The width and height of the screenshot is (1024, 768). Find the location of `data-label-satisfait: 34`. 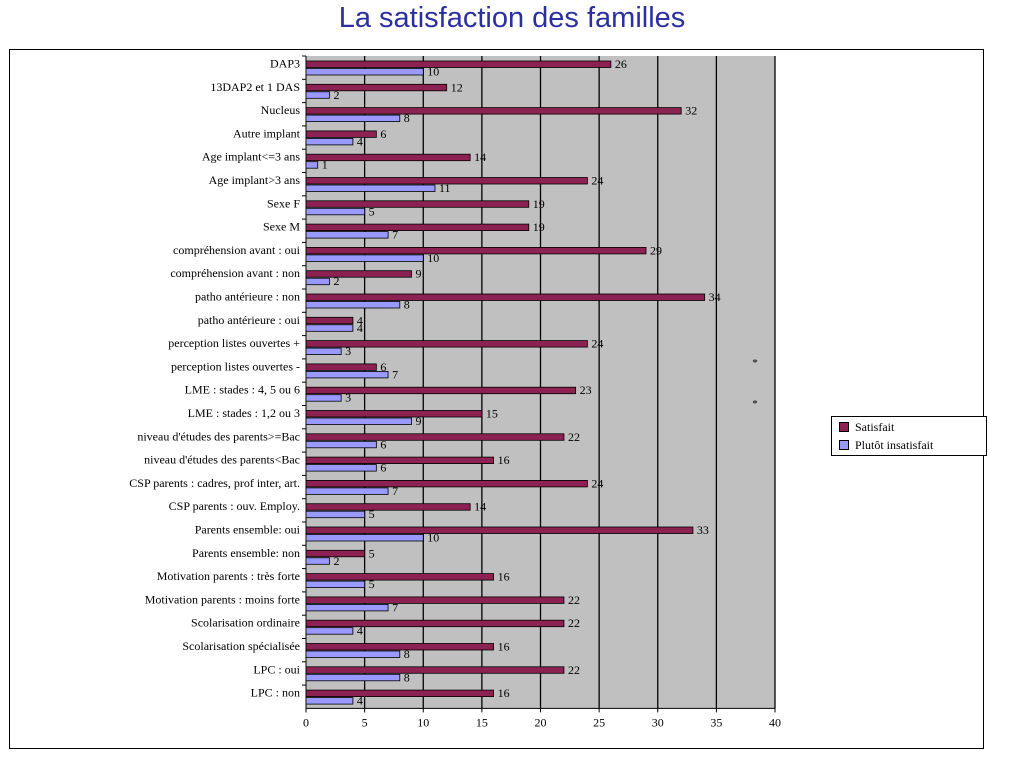

data-label-satisfait: 34 is located at coordinates (715, 297).